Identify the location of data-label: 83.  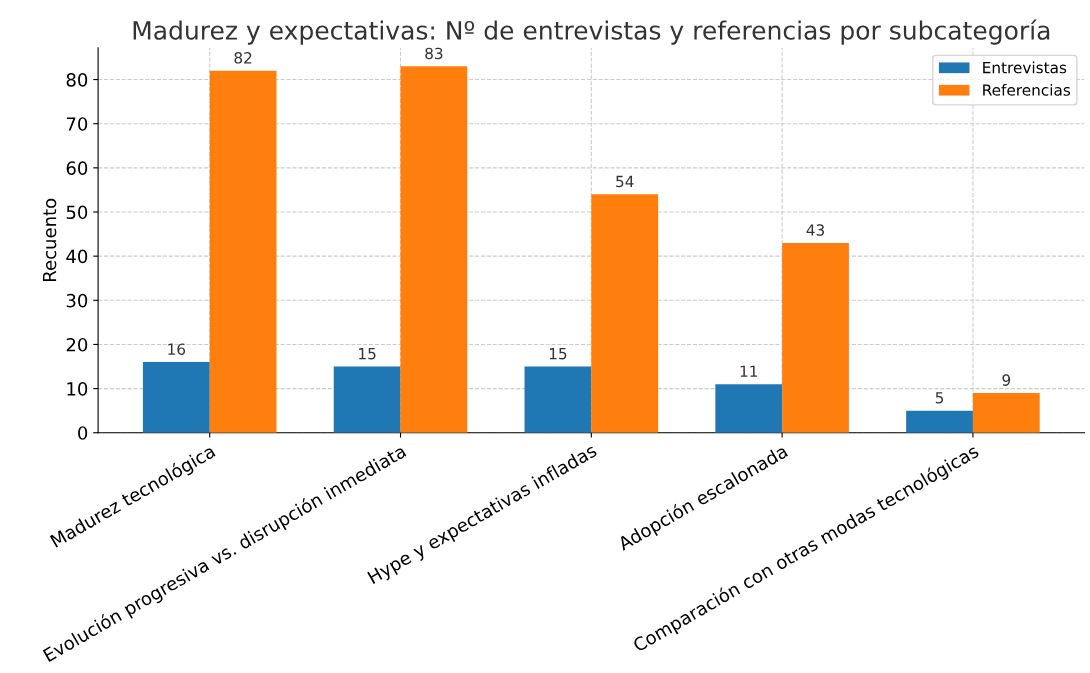
(434, 53).